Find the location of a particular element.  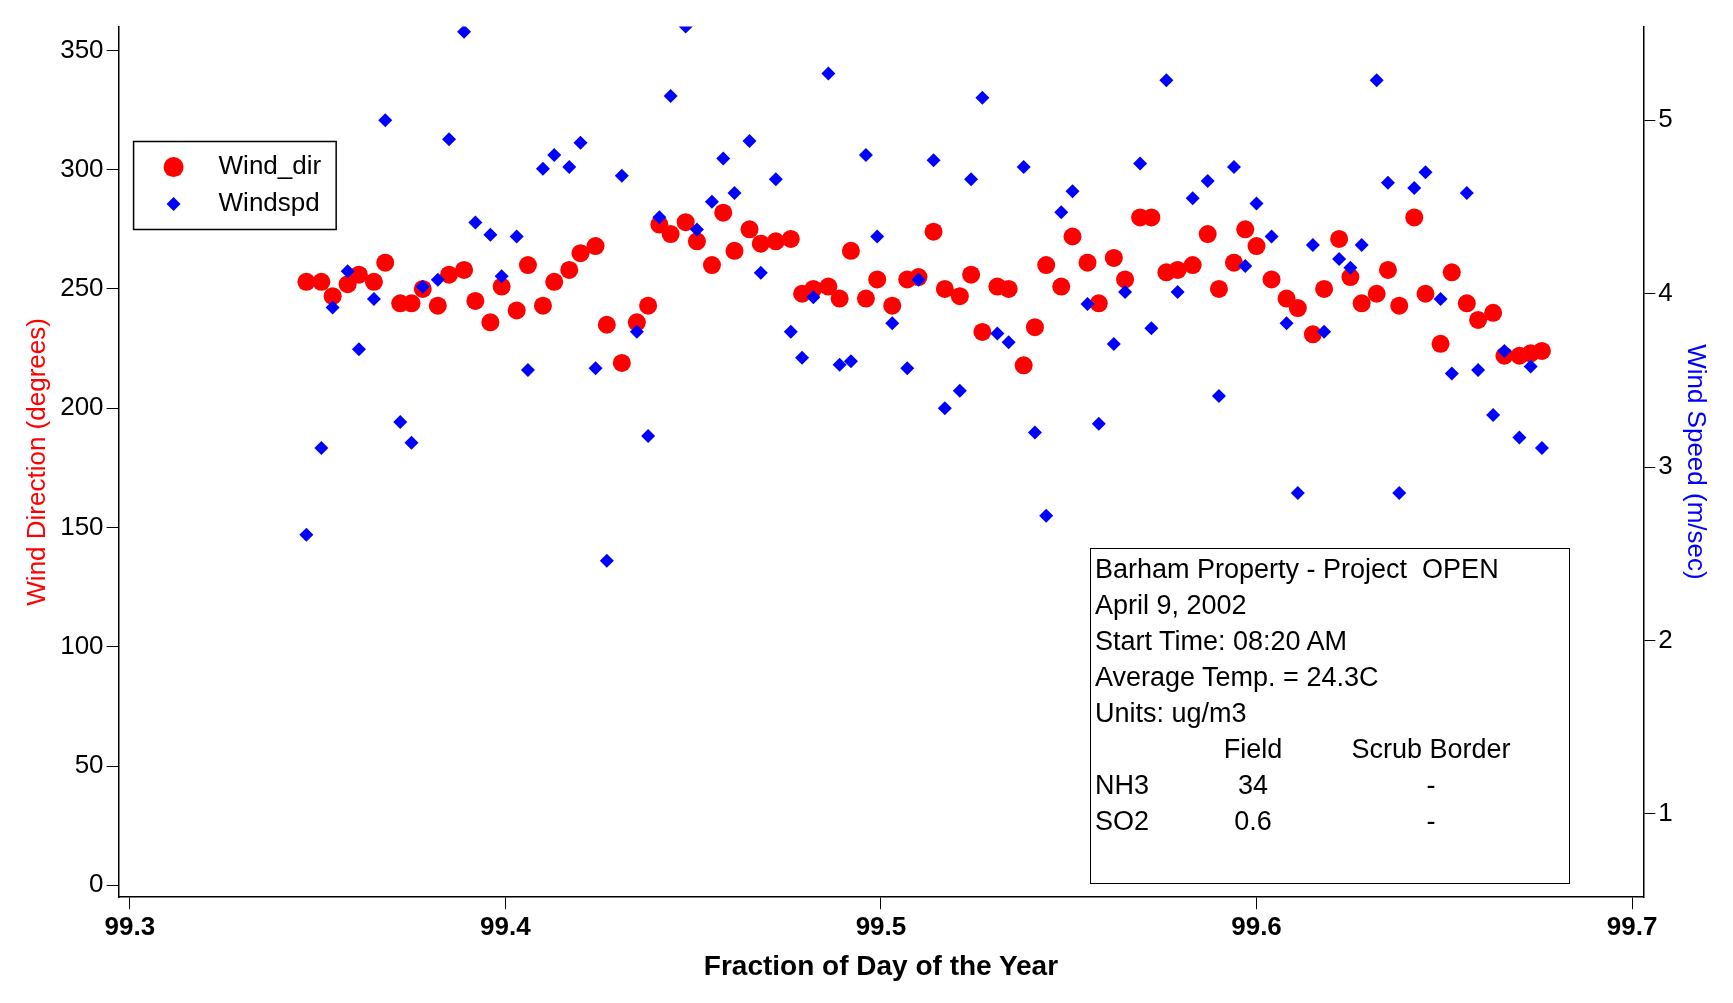

annotation: 34 is located at coordinates (1252, 785).